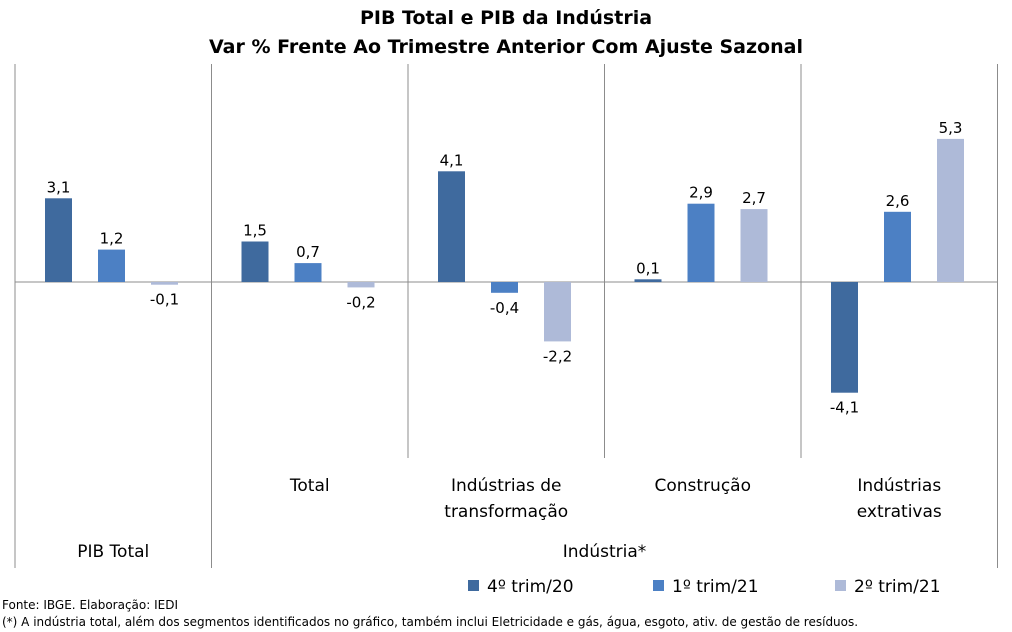  I want to click on data-label: -4,1, so click(844, 408).